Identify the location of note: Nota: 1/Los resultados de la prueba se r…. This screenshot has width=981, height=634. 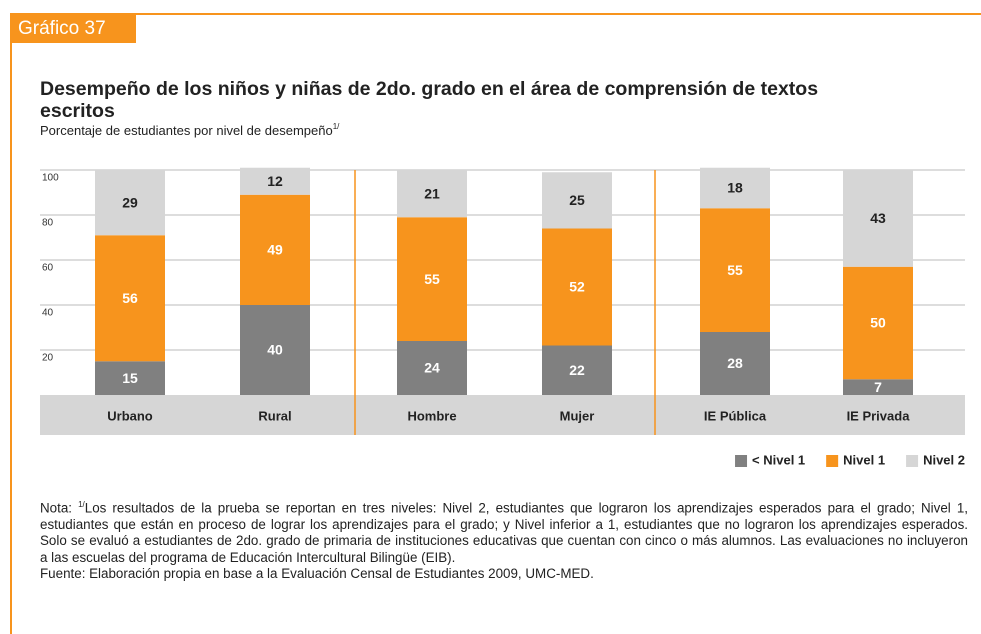
(504, 540).